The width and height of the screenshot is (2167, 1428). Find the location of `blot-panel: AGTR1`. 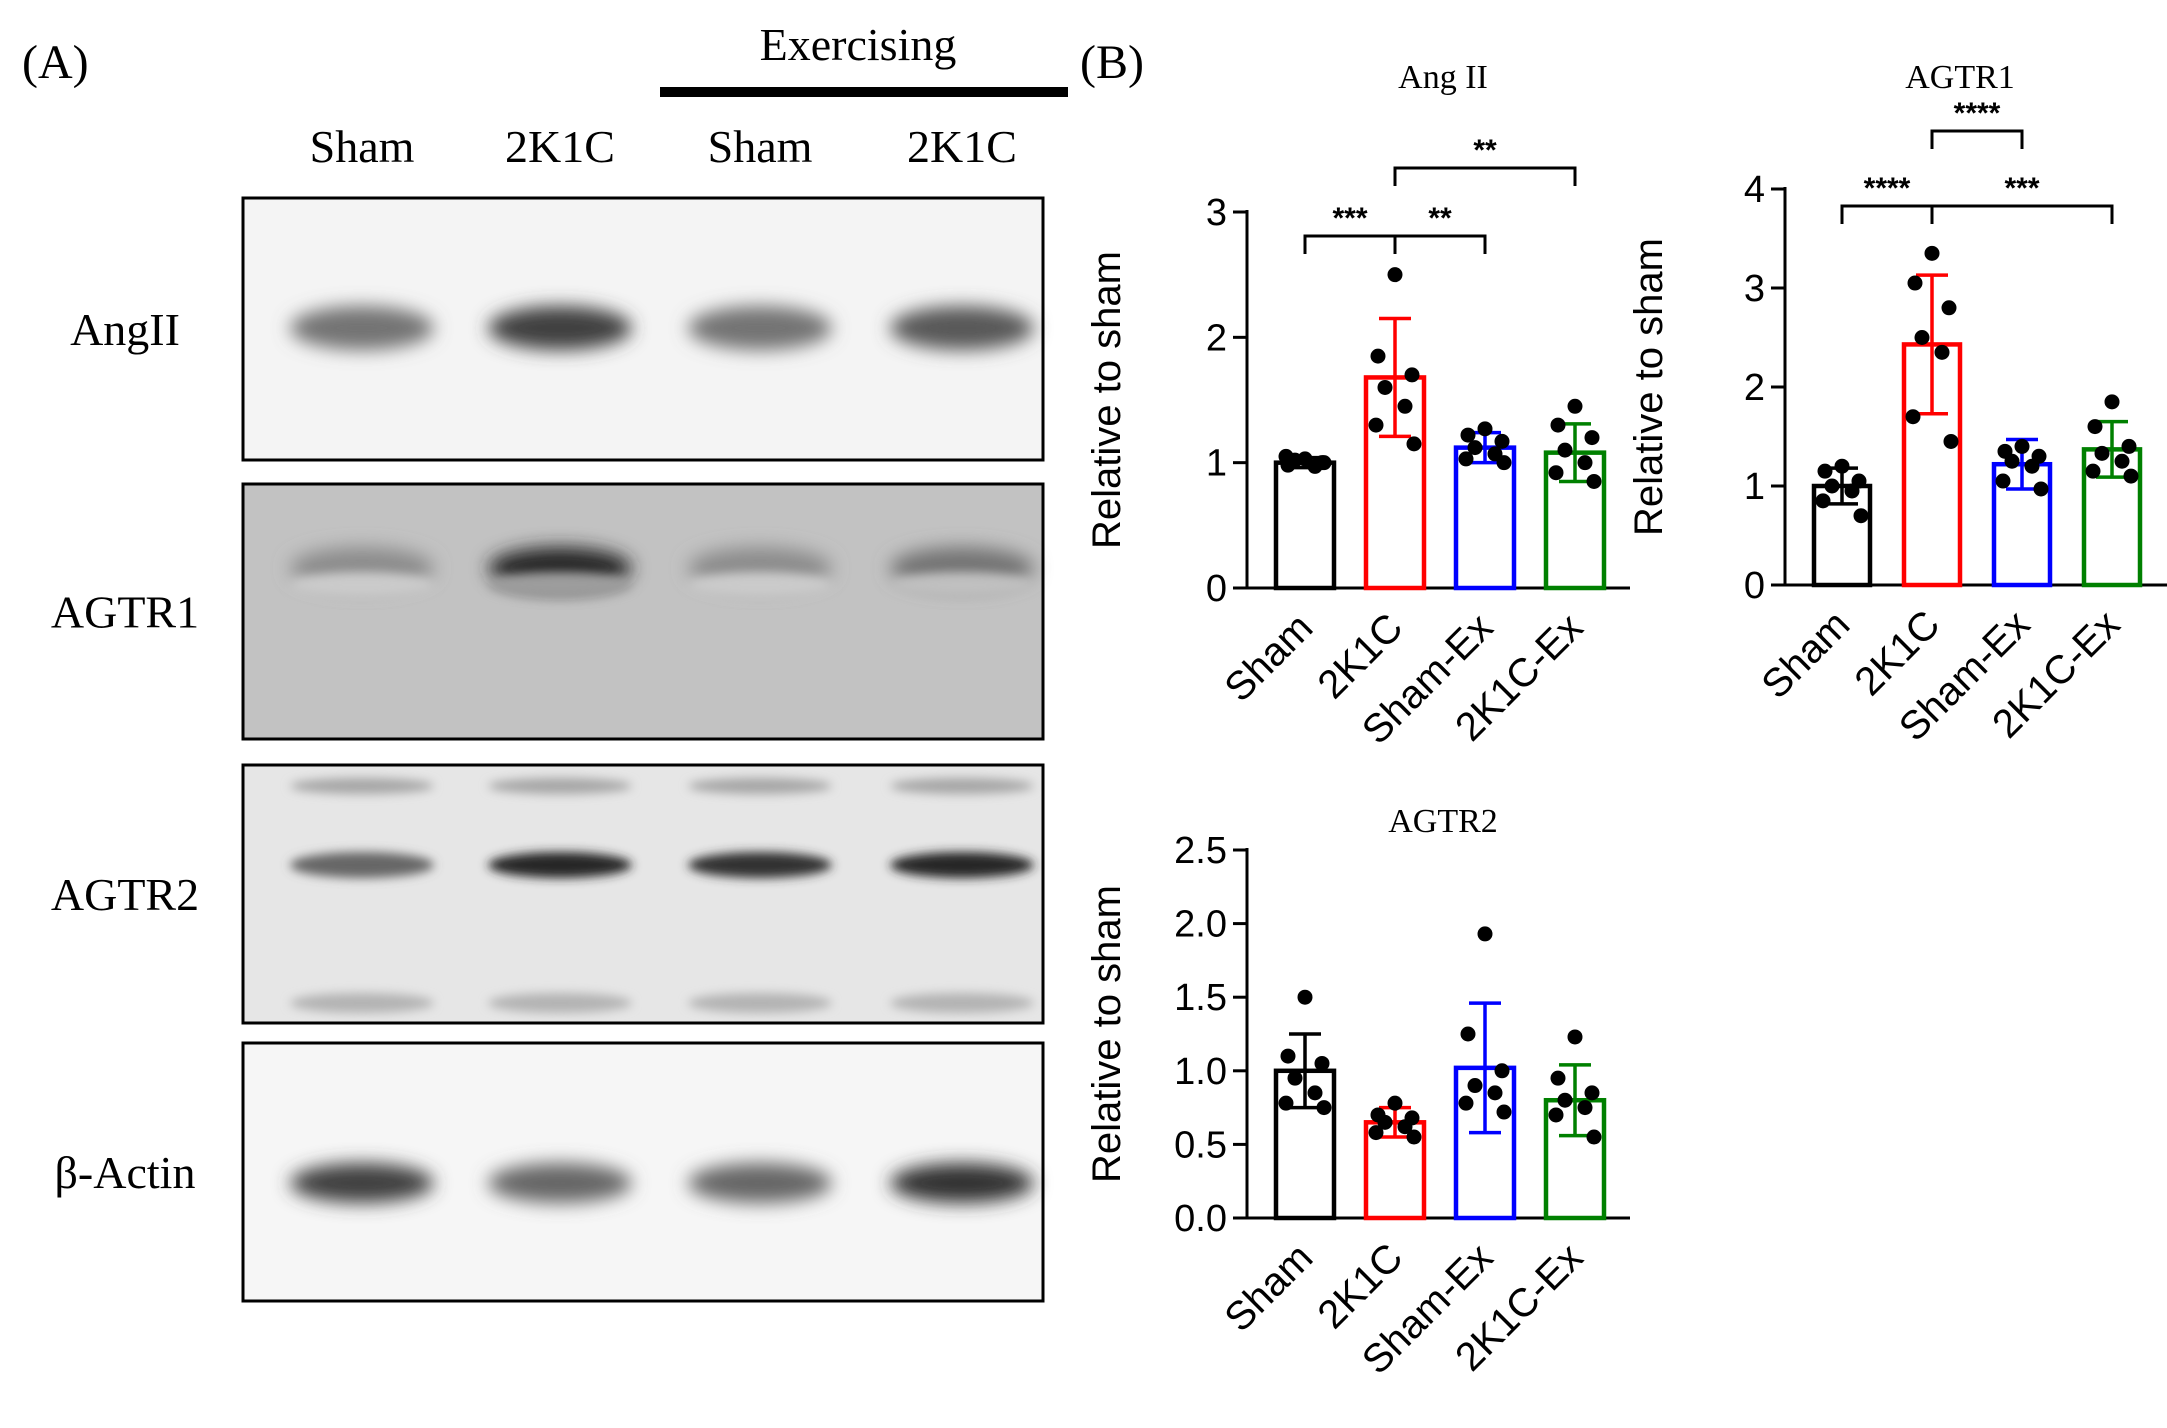

blot-panel: AGTR1 is located at coordinates (548, 611).